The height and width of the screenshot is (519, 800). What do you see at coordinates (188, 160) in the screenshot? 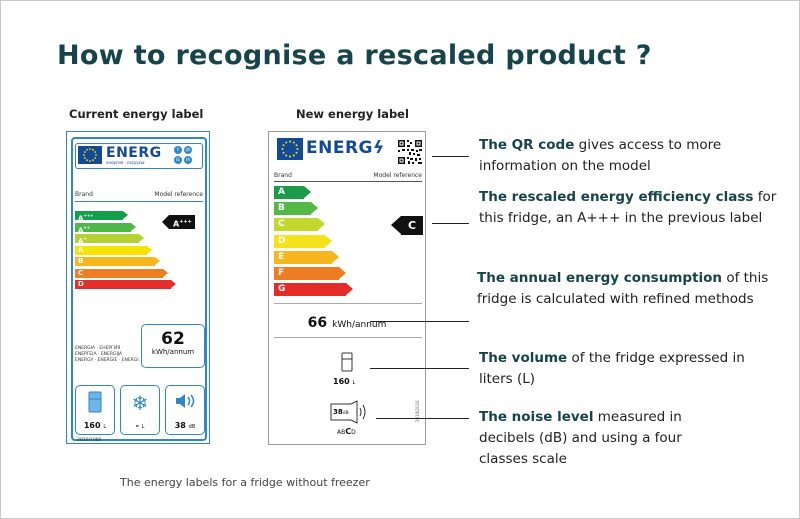
I see `language-dot: IA` at bounding box center [188, 160].